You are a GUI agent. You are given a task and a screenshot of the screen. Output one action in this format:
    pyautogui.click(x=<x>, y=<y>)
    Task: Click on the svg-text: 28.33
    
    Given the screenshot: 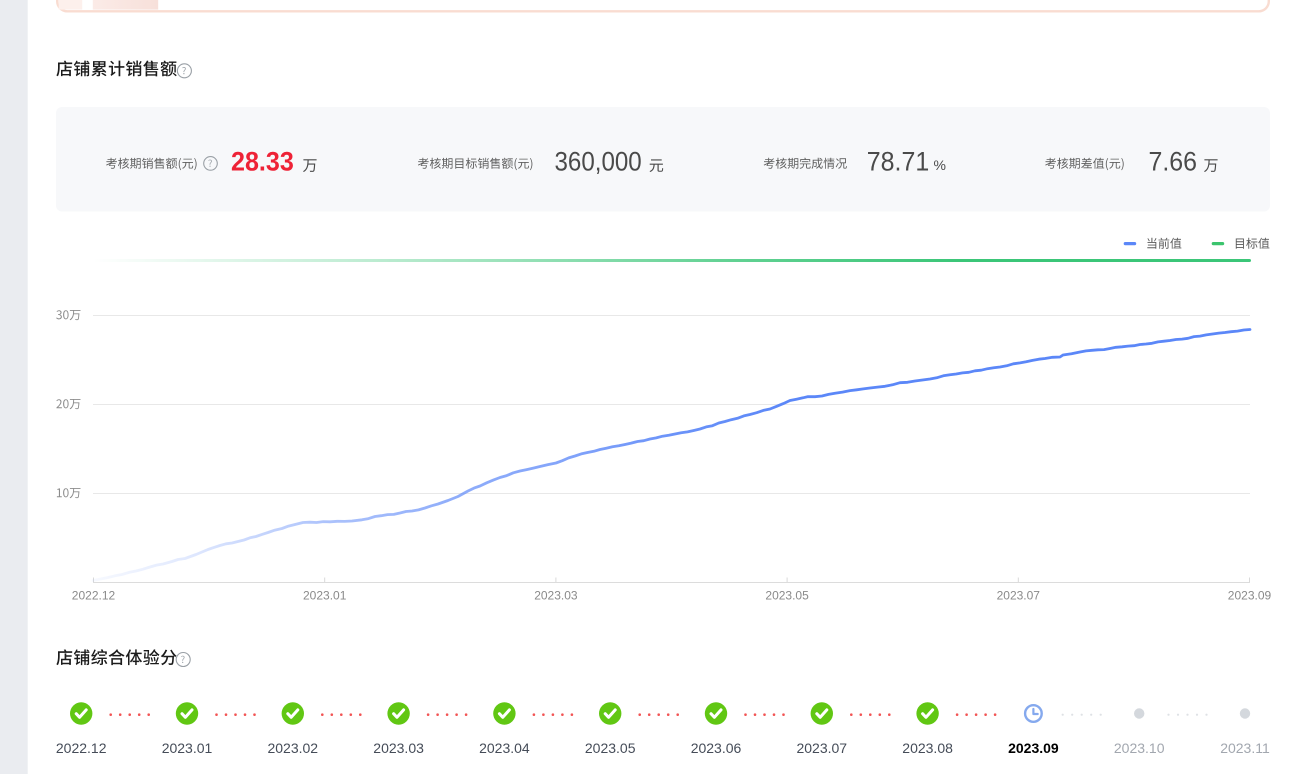 What is the action you would take?
    pyautogui.click(x=262, y=162)
    